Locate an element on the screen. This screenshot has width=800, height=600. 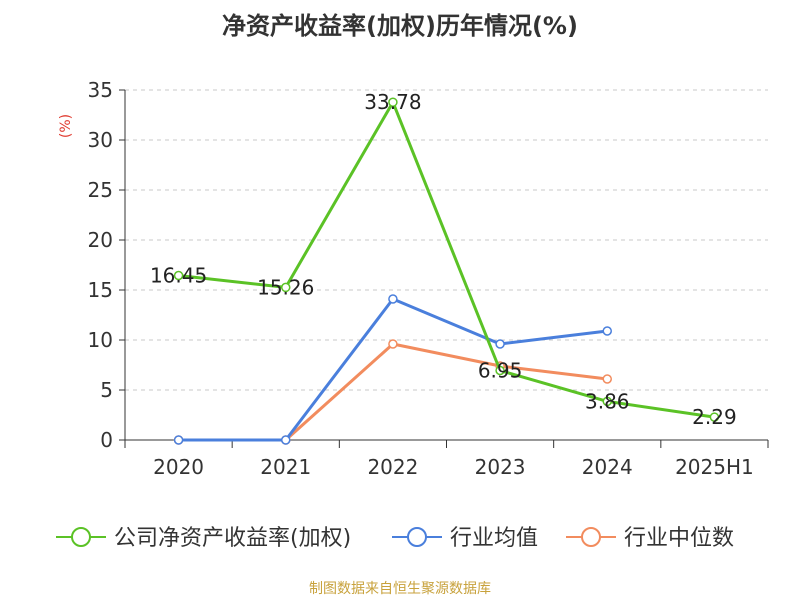
data-label: 3.86 is located at coordinates (607, 401).